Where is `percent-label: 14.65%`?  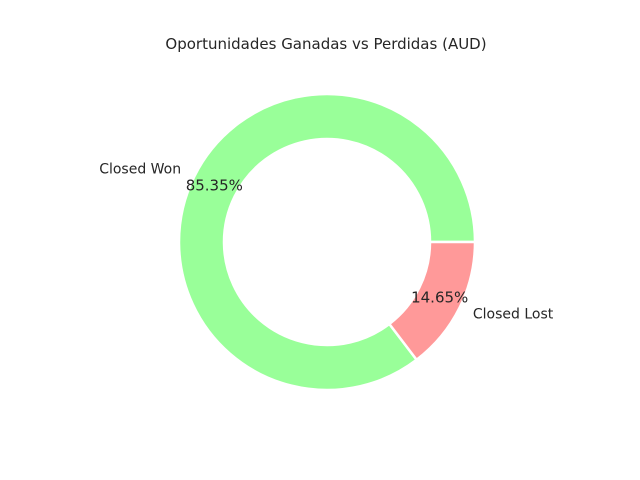
percent-label: 14.65% is located at coordinates (439, 297).